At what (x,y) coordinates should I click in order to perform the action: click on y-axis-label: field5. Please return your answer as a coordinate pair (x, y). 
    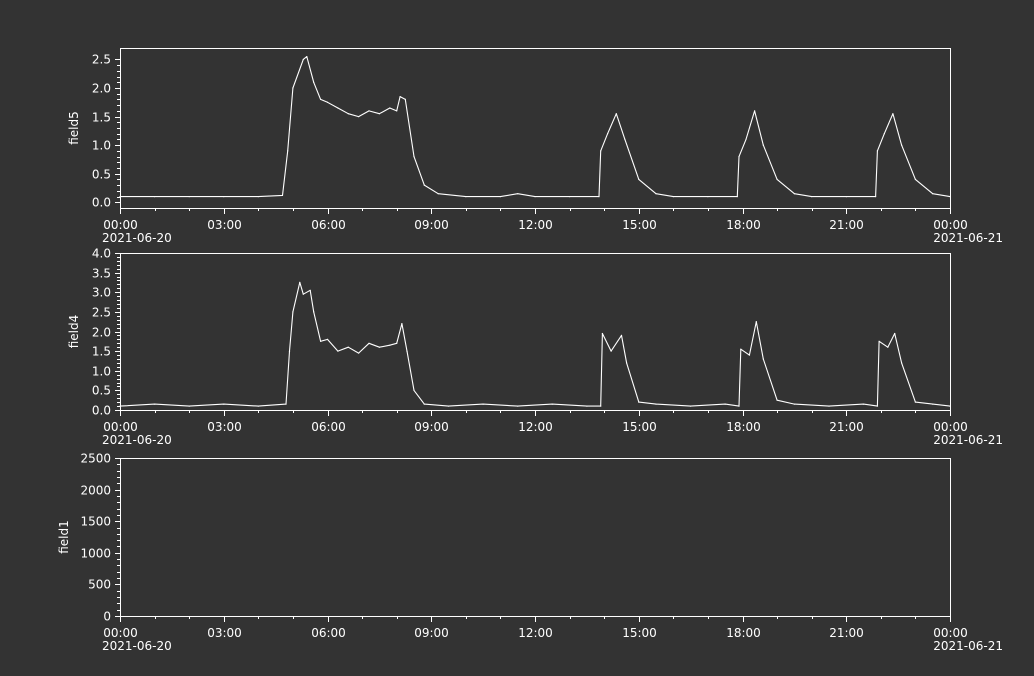
    Looking at the image, I should click on (74, 128).